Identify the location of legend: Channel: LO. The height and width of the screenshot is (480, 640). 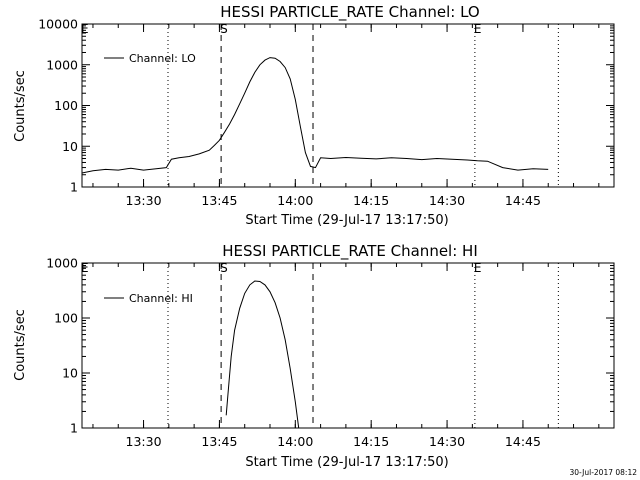
(150, 58).